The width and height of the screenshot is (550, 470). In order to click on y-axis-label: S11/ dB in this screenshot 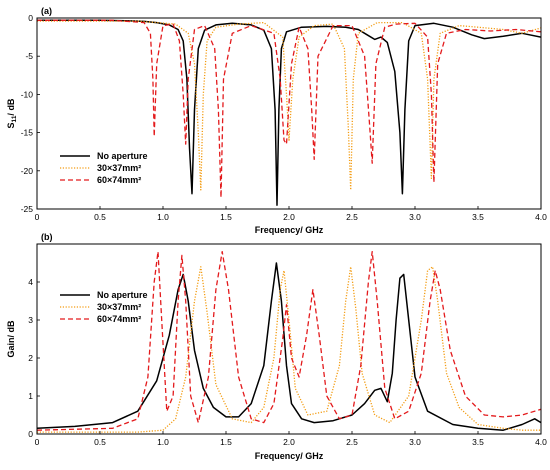, I will do `click(12, 113)`.